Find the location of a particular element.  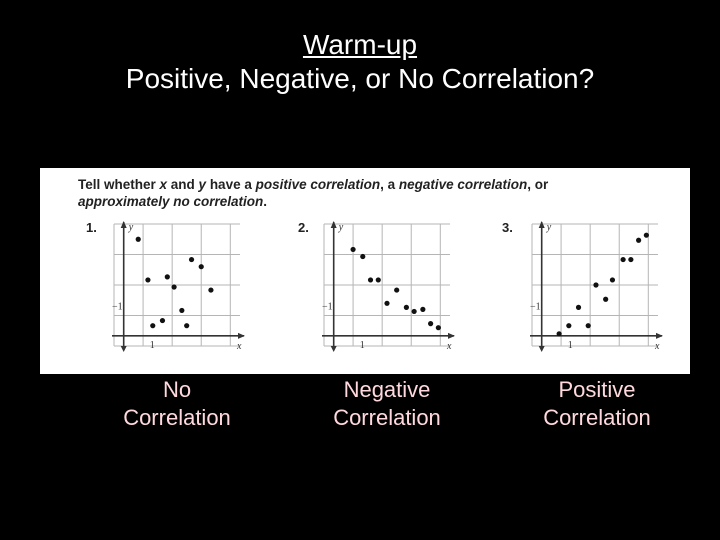

scatter-plot-3: y x 1 −1 is located at coordinates (596, 286).